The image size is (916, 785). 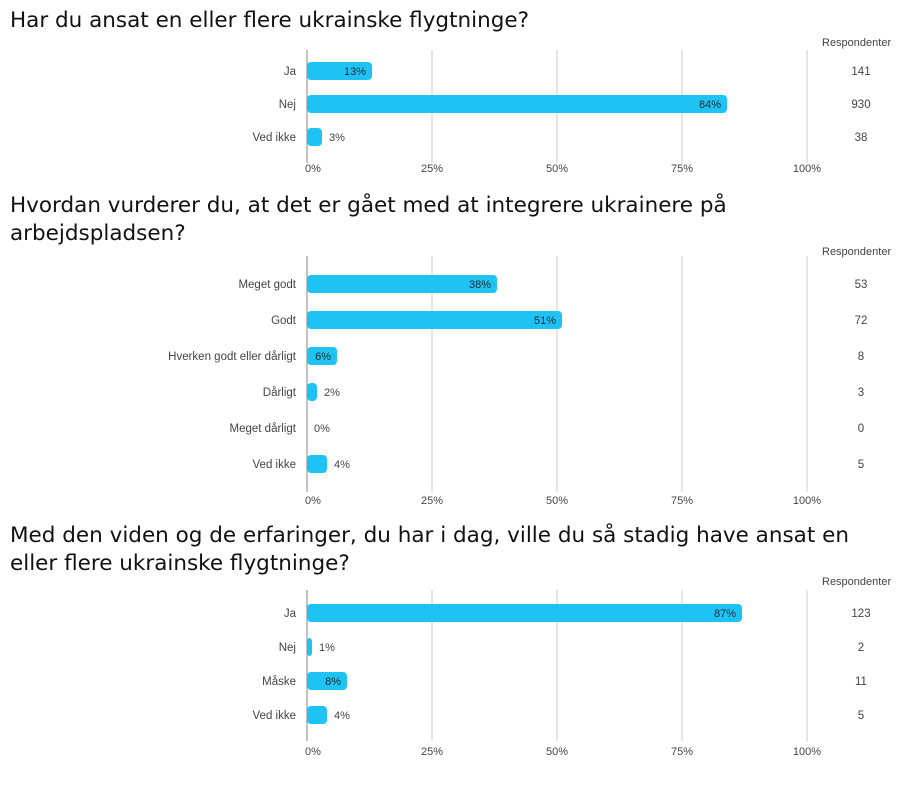 I want to click on value-label: 38%, so click(x=480, y=285).